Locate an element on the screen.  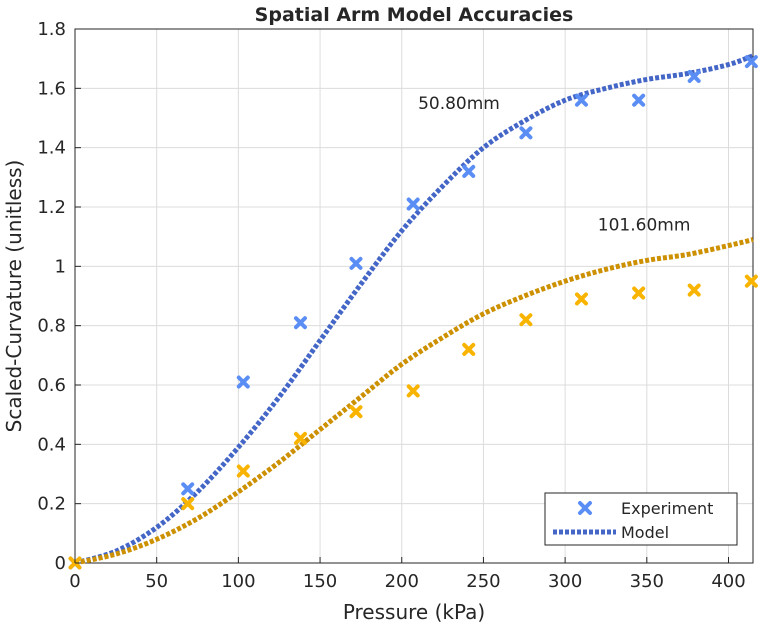
y-tick-label: 1.6 is located at coordinates (51, 88).